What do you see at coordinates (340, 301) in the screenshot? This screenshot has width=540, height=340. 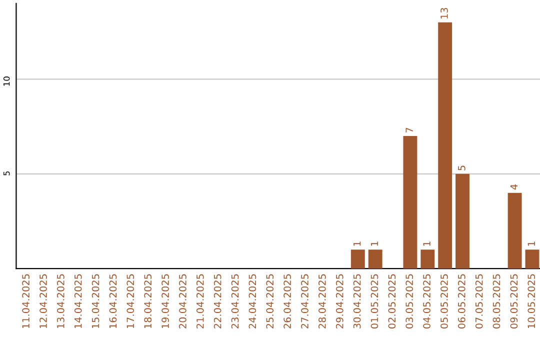 I see `x-tick-label: 29.04.2025` at bounding box center [340, 301].